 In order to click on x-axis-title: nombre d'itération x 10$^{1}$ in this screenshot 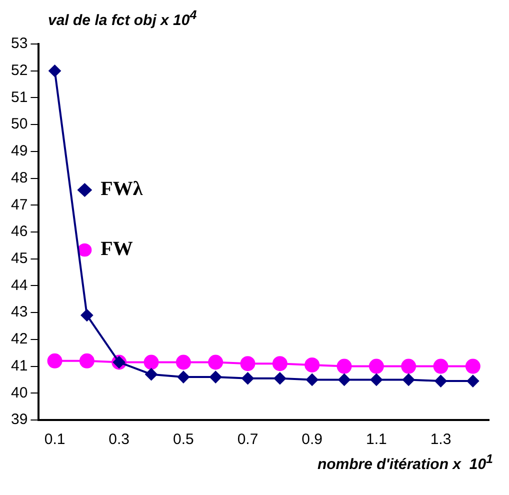, I will do `click(405, 462)`.